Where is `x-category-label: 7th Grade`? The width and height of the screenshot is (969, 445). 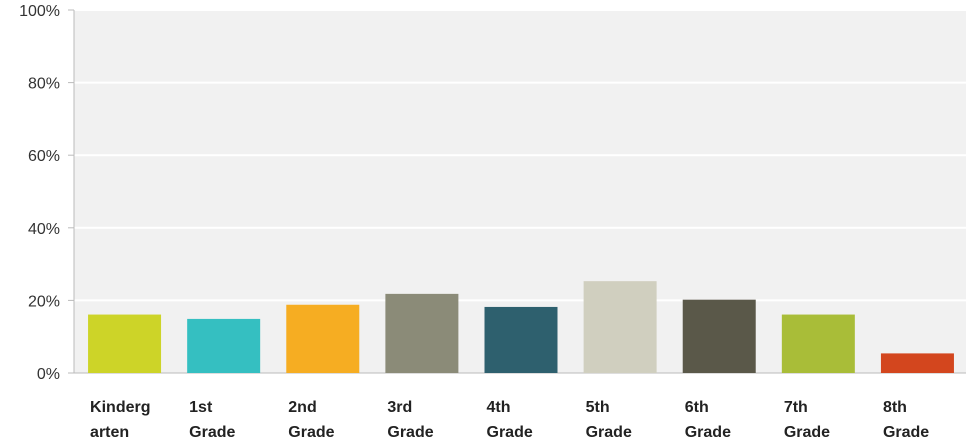 x-category-label: 7th Grade is located at coordinates (807, 420).